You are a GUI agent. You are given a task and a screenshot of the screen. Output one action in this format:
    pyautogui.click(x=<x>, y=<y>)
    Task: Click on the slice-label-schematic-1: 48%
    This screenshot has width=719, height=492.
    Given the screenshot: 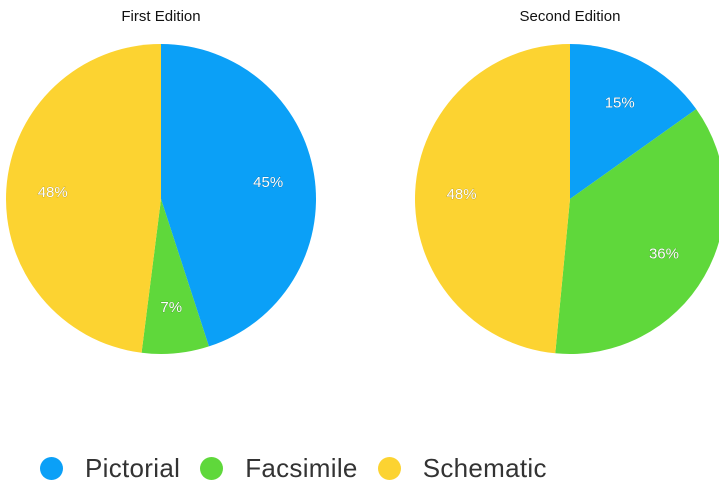 What is the action you would take?
    pyautogui.click(x=53, y=192)
    